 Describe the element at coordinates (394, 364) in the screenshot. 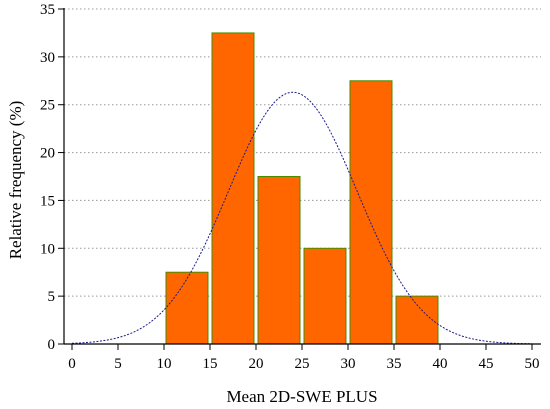

I see `x-tick-label: 35` at that location.